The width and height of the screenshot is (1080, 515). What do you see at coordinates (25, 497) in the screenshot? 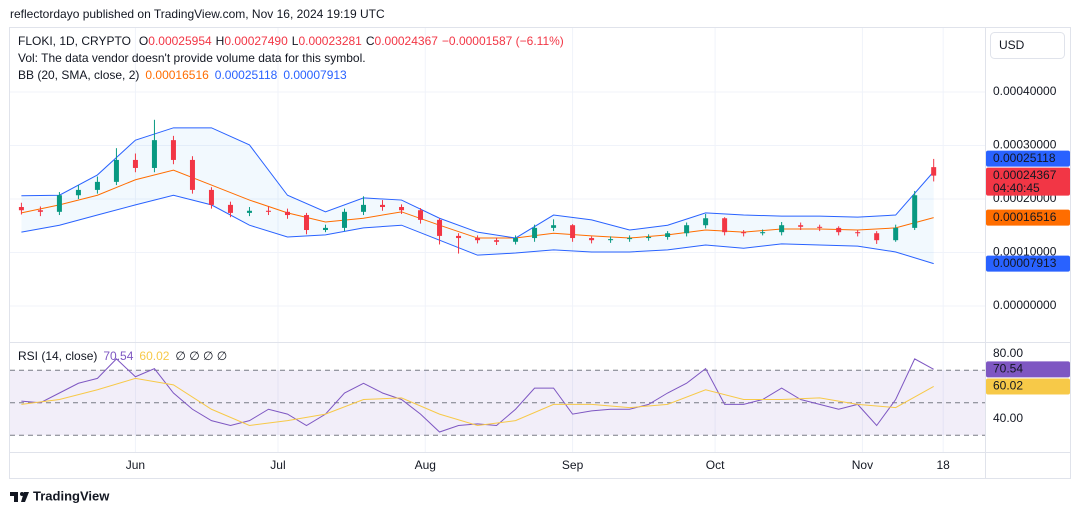
I see `logo-slash` at bounding box center [25, 497].